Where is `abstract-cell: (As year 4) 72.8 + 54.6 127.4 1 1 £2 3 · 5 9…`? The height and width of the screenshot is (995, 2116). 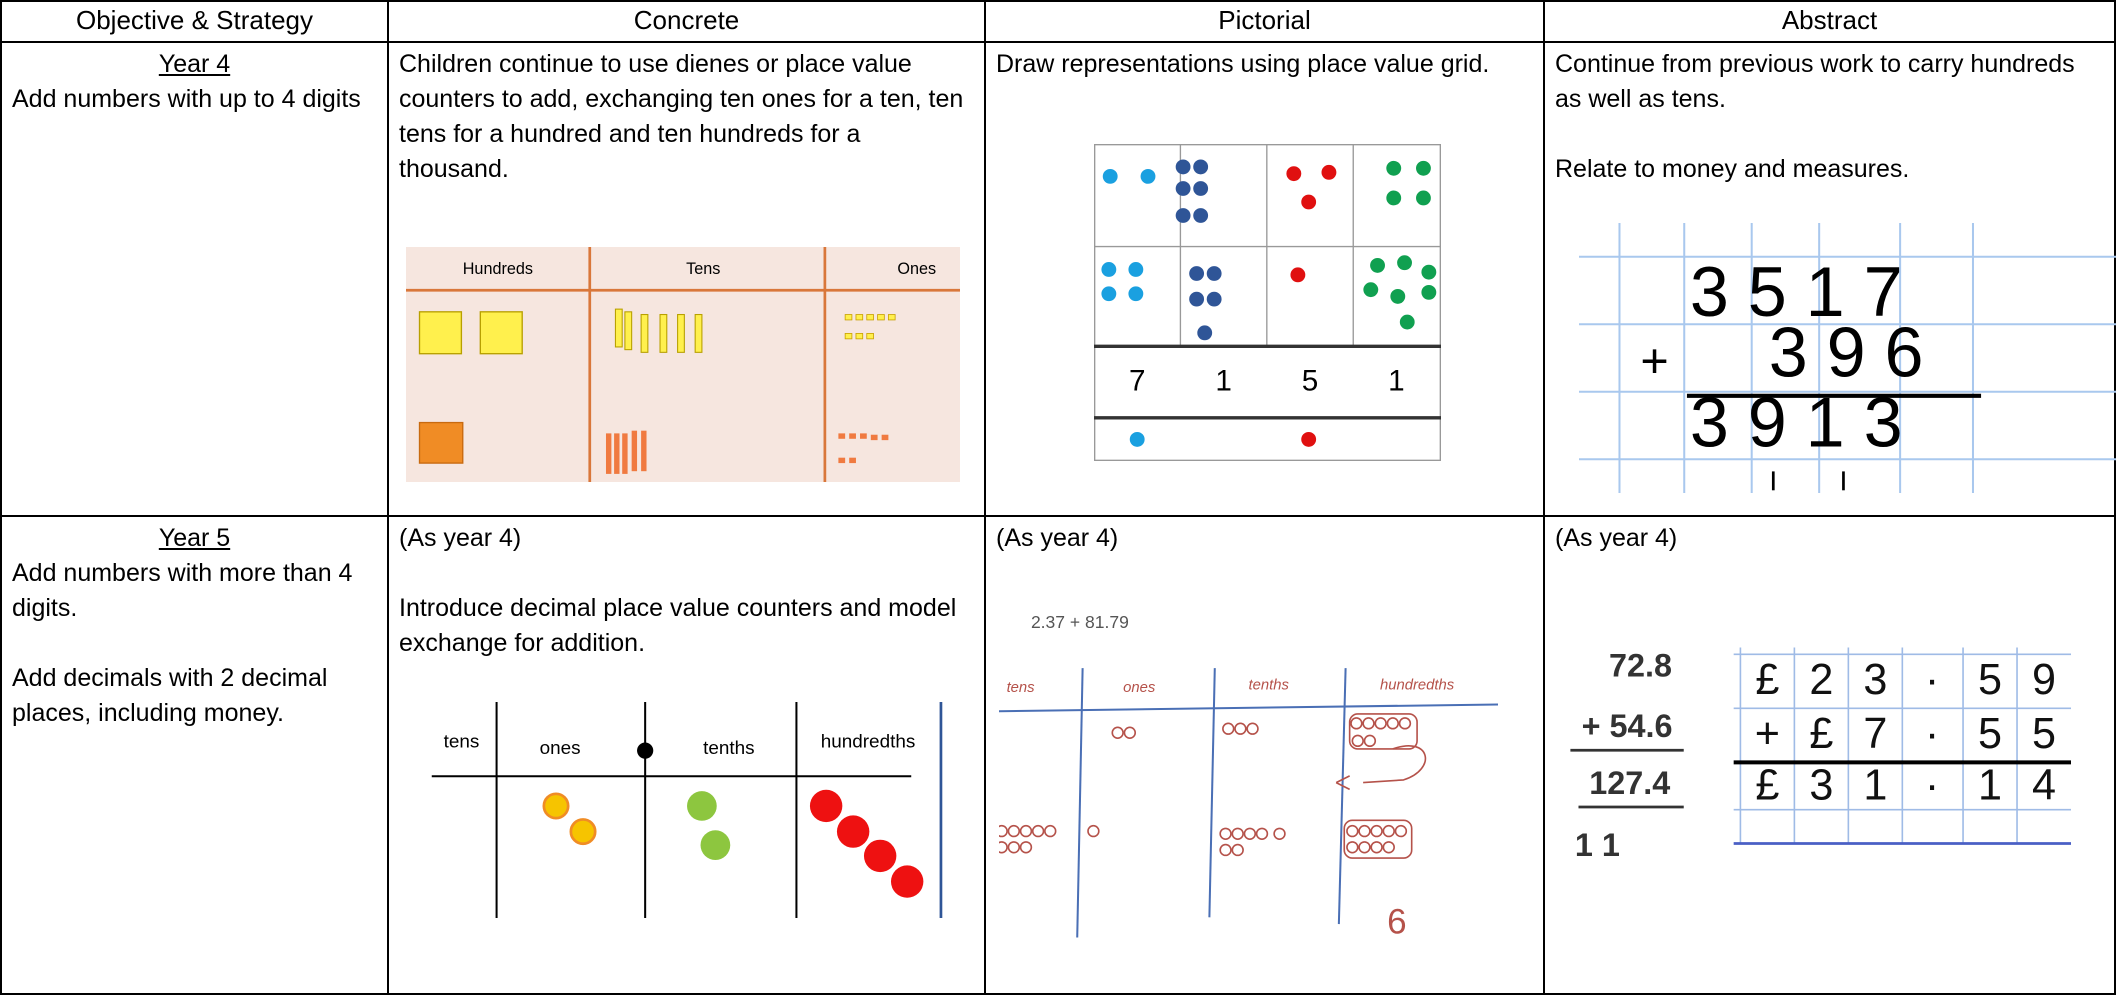 abstract-cell: (As year 4) 72.8 + 54.6 127.4 1 1 £2 3 · 5 9… is located at coordinates (1830, 756).